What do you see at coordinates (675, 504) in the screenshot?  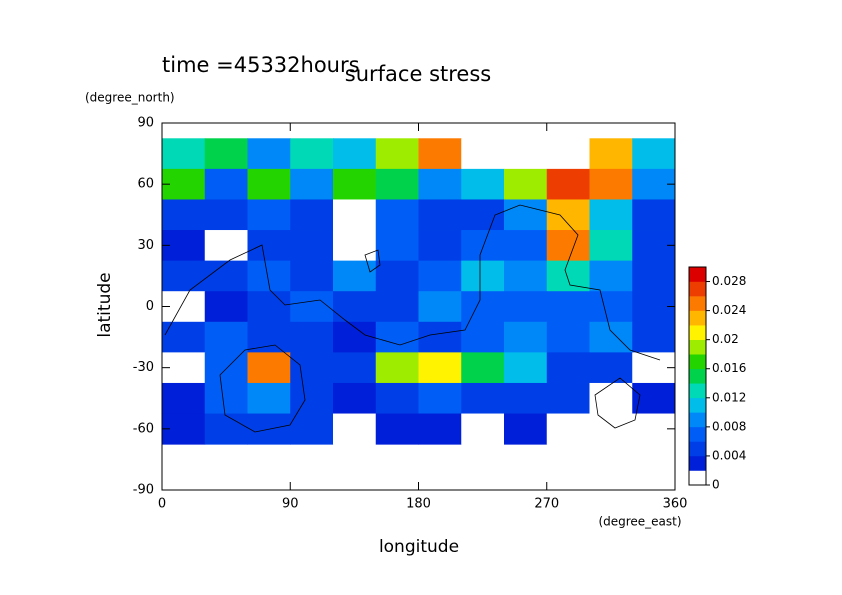 I see `x-tick-label: 360` at bounding box center [675, 504].